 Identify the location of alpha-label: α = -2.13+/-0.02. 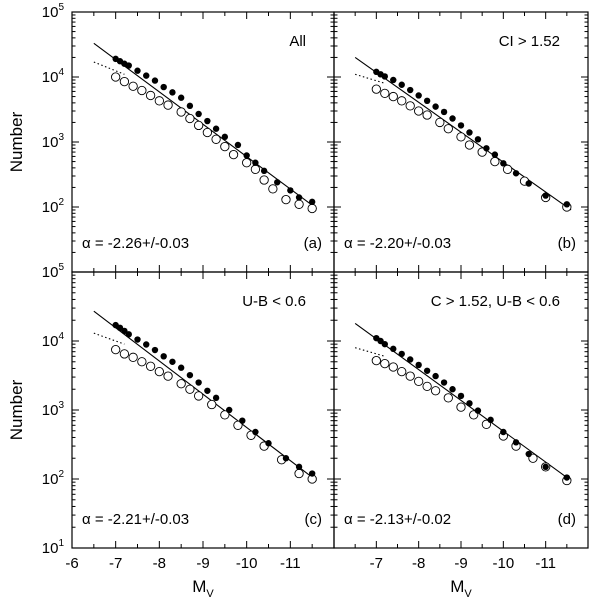
(397, 519).